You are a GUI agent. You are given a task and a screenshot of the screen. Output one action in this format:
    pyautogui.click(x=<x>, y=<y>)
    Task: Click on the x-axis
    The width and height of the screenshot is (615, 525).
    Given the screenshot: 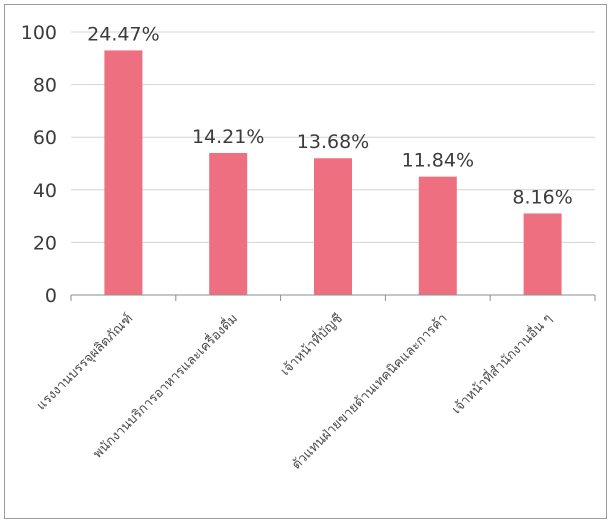 What is the action you would take?
    pyautogui.click(x=333, y=297)
    